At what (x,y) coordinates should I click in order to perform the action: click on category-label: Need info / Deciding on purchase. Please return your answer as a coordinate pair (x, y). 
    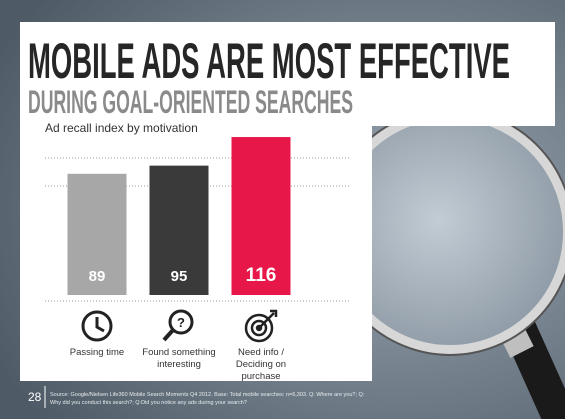
    Looking at the image, I should click on (261, 364).